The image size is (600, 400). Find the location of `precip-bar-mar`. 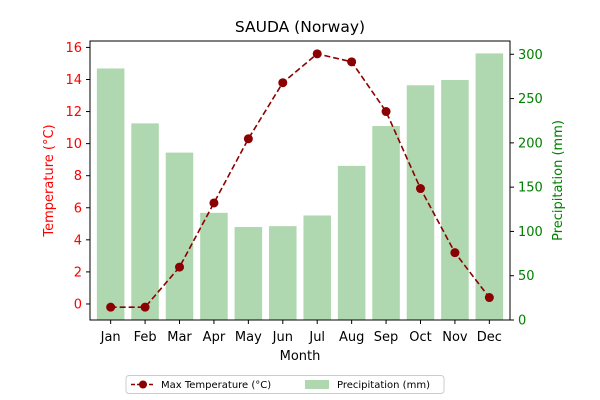

precip-bar-mar is located at coordinates (179, 236).